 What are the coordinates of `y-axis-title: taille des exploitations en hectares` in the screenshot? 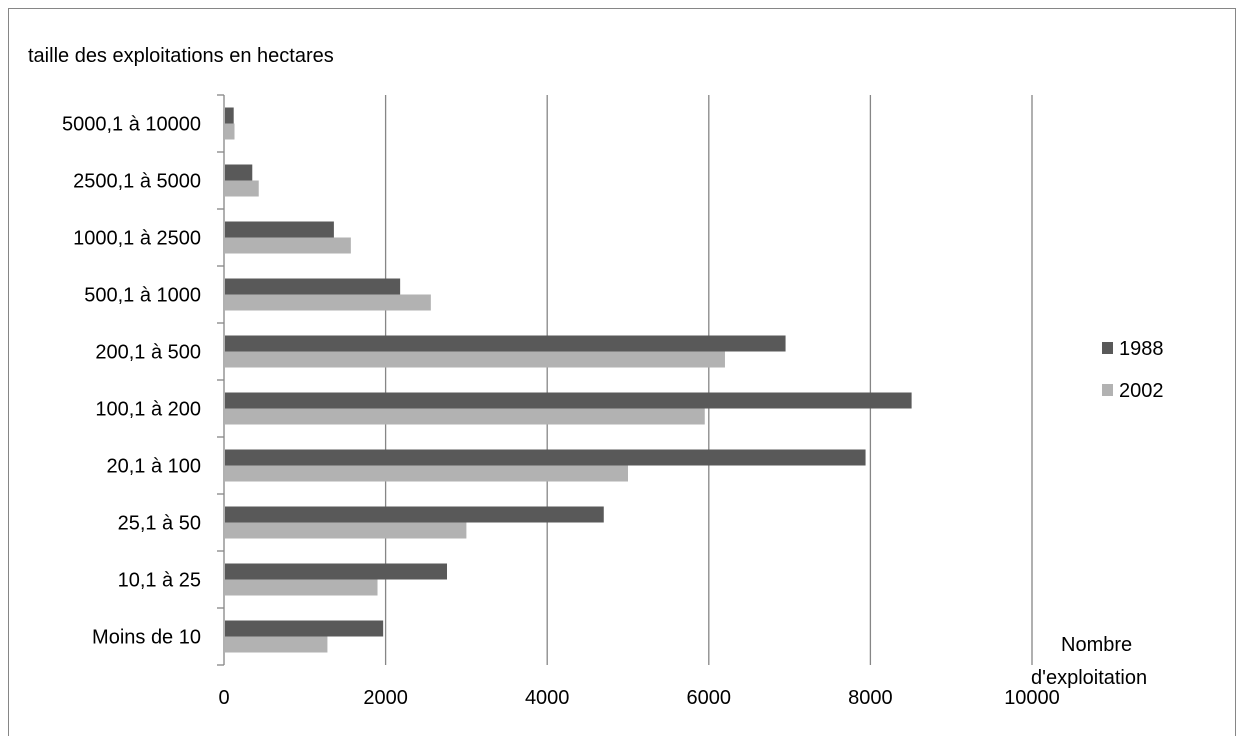 It's located at (181, 56).